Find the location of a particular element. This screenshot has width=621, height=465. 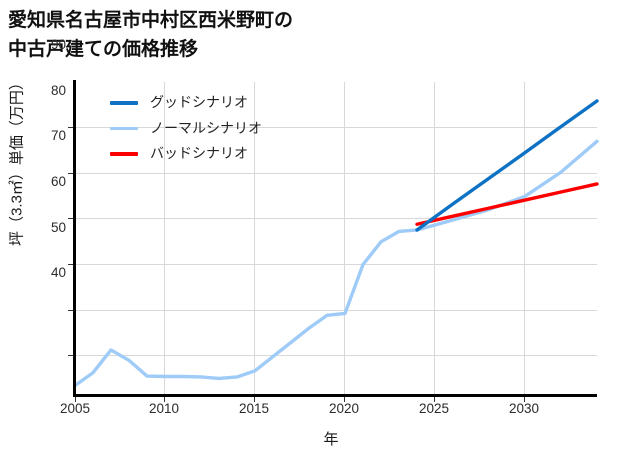

gridline-x-2010 is located at coordinates (164, 238).